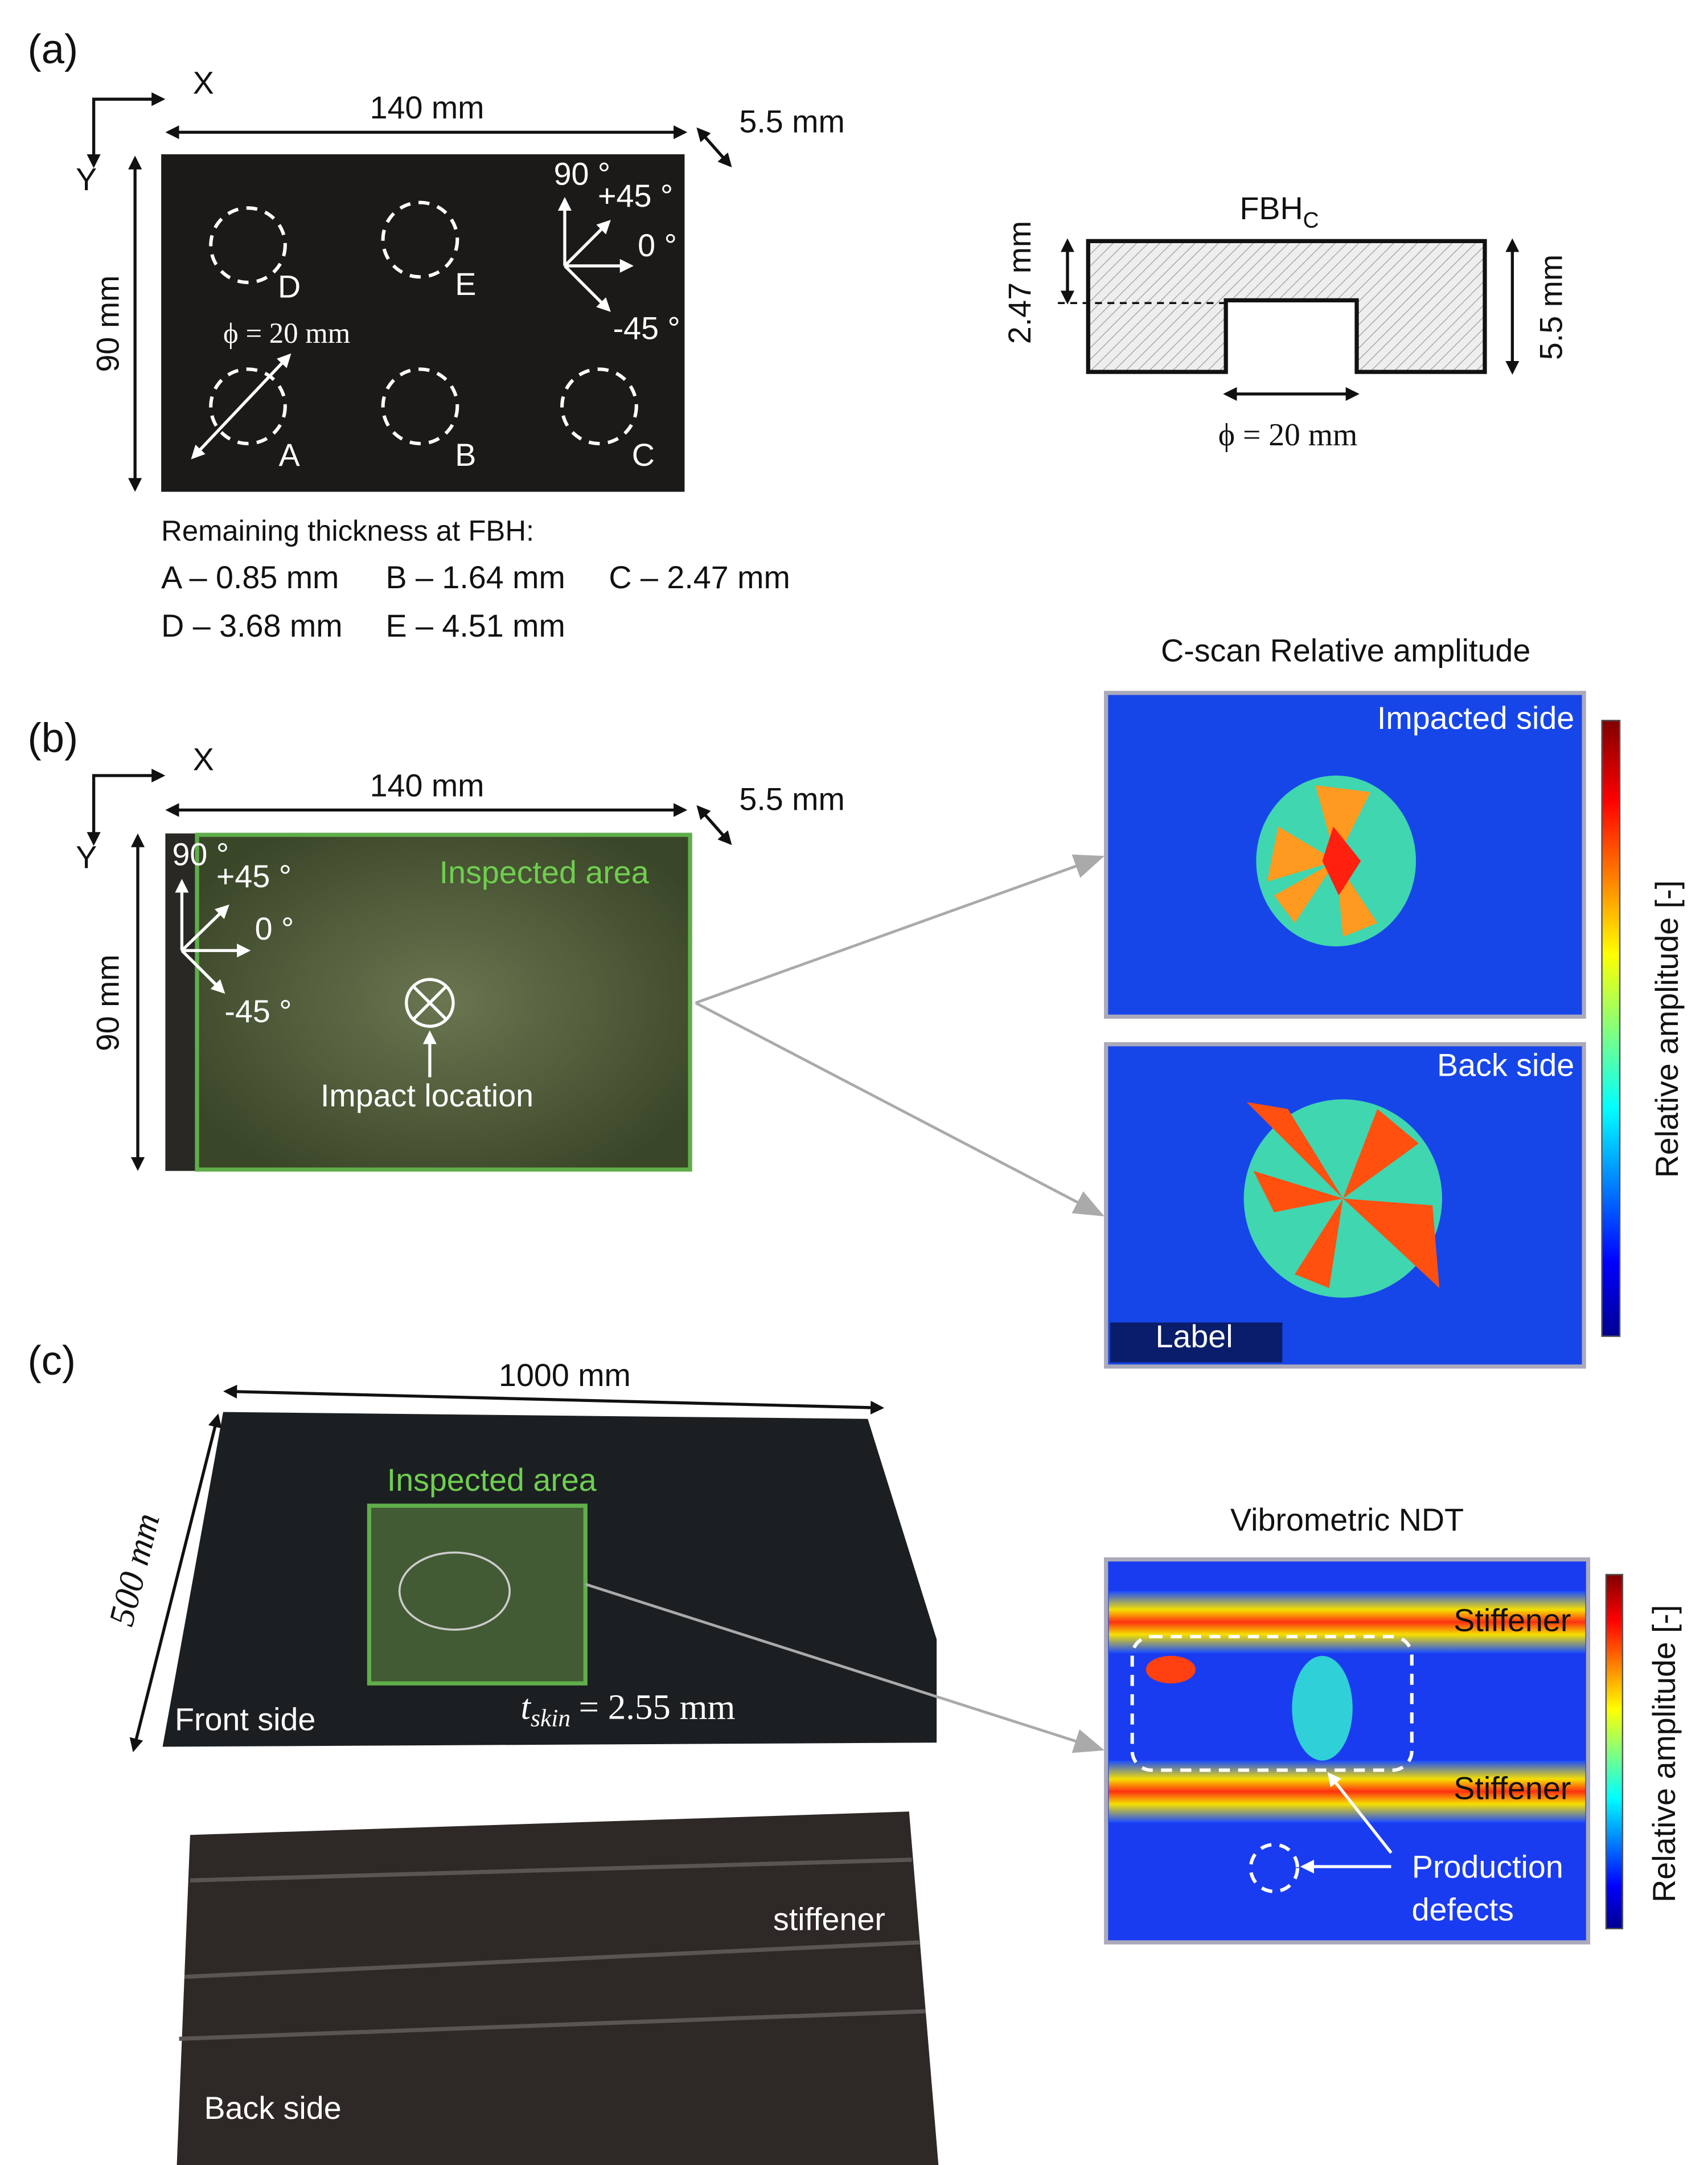  Describe the element at coordinates (1311, 220) in the screenshot. I see `title-subscript: C` at that location.